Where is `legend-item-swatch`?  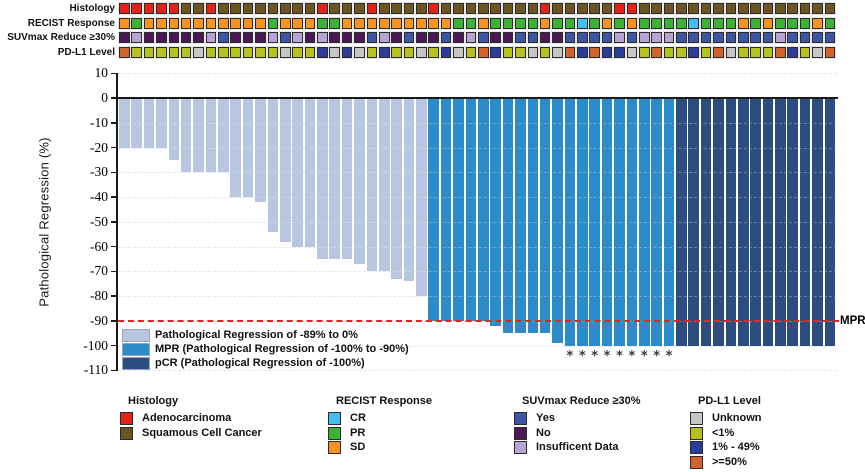 legend-item-swatch is located at coordinates (520, 418).